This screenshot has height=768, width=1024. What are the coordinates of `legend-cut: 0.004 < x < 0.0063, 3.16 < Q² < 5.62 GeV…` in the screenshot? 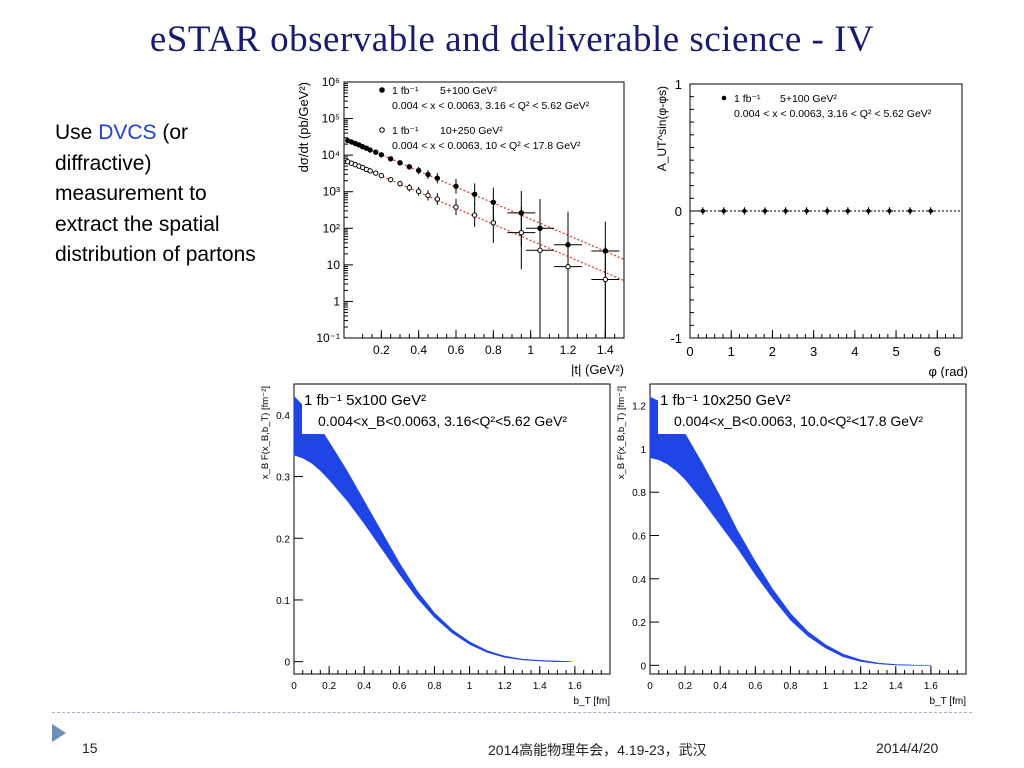 It's located at (491, 106).